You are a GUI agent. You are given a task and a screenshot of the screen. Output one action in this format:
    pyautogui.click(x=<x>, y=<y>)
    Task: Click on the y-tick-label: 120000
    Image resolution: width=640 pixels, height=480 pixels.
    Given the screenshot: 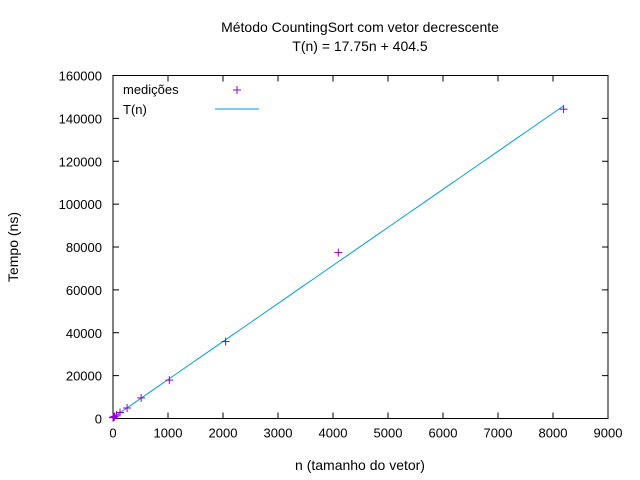 What is the action you would take?
    pyautogui.click(x=80, y=161)
    